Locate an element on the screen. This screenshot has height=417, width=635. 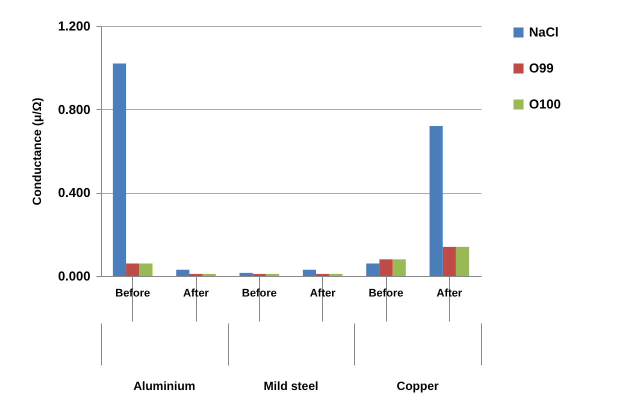
y-tick-label: 0.800 is located at coordinates (74, 109).